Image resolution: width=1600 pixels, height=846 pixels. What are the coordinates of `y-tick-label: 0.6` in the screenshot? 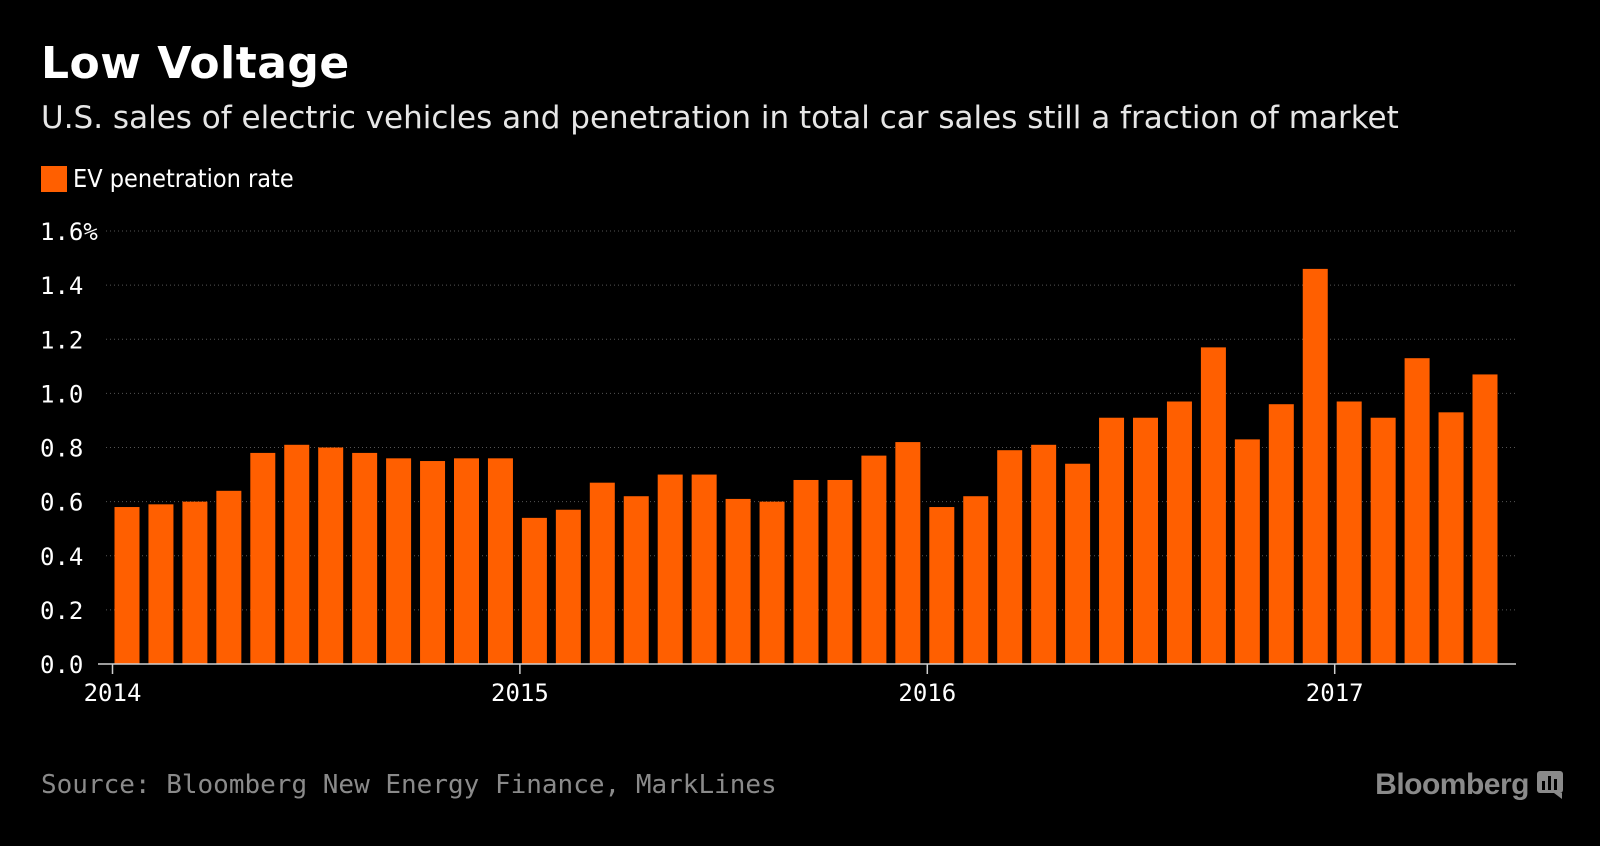 It's located at (61, 503).